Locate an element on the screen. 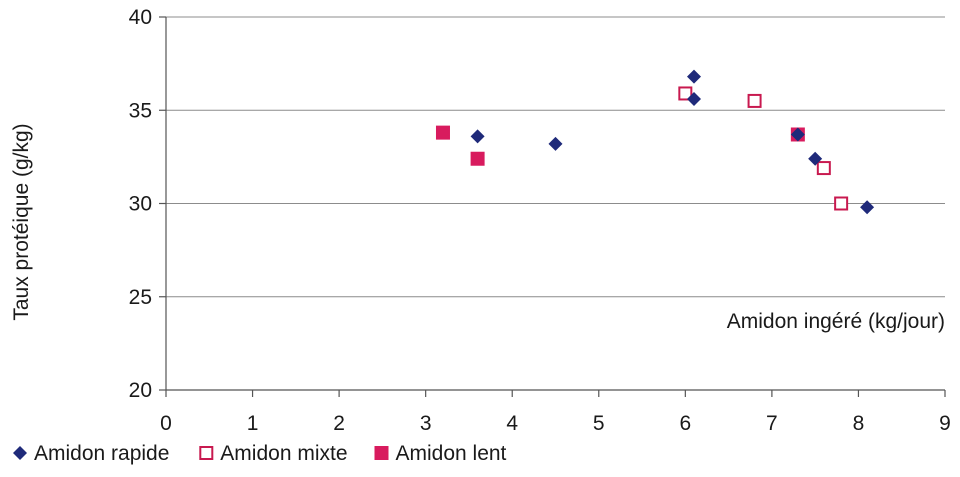  y-tick-label: 30 is located at coordinates (140, 204).